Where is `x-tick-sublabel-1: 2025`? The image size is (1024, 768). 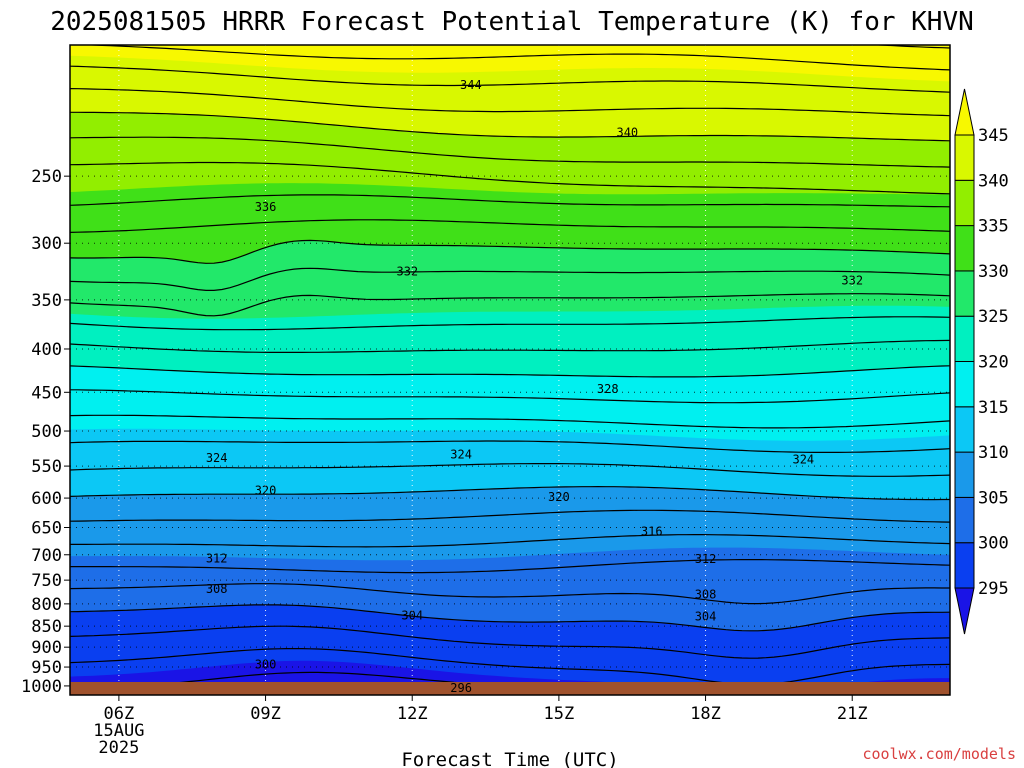 x-tick-sublabel-1: 2025 is located at coordinates (118, 748).